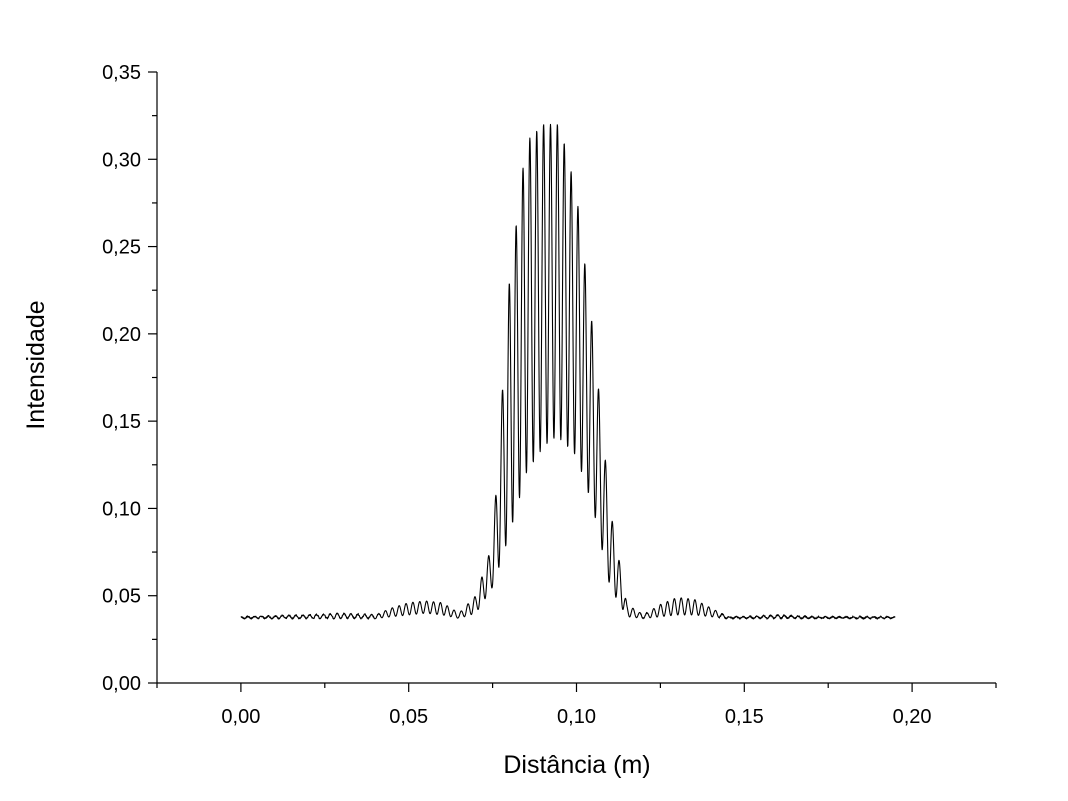 The height and width of the screenshot is (801, 1068). What do you see at coordinates (576, 765) in the screenshot?
I see `x-axis-title: Distância (m)` at bounding box center [576, 765].